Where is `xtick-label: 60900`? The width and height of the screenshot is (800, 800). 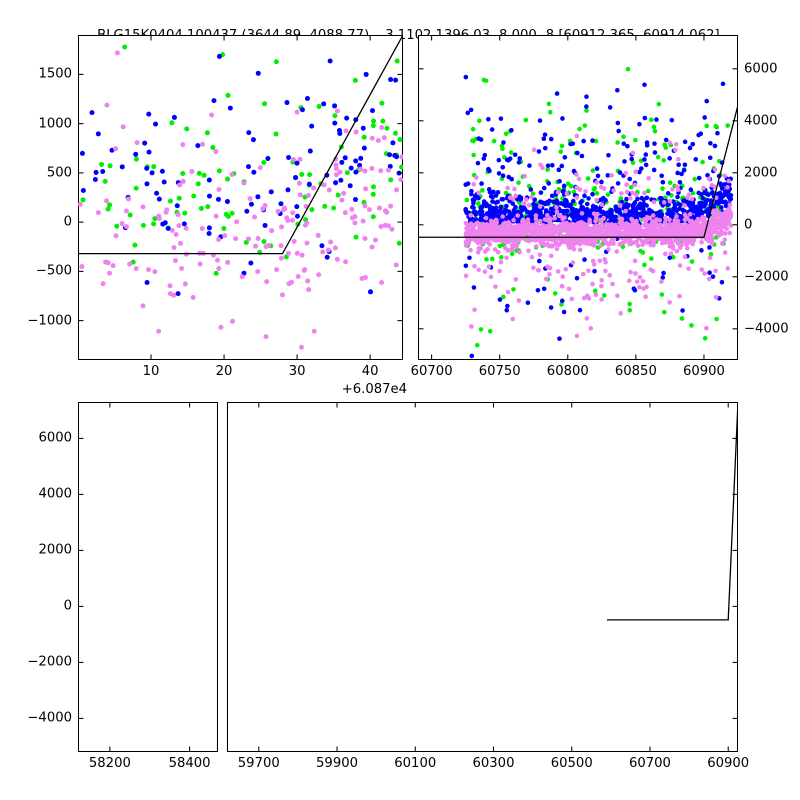
xtick-label: 60900 is located at coordinates (703, 371).